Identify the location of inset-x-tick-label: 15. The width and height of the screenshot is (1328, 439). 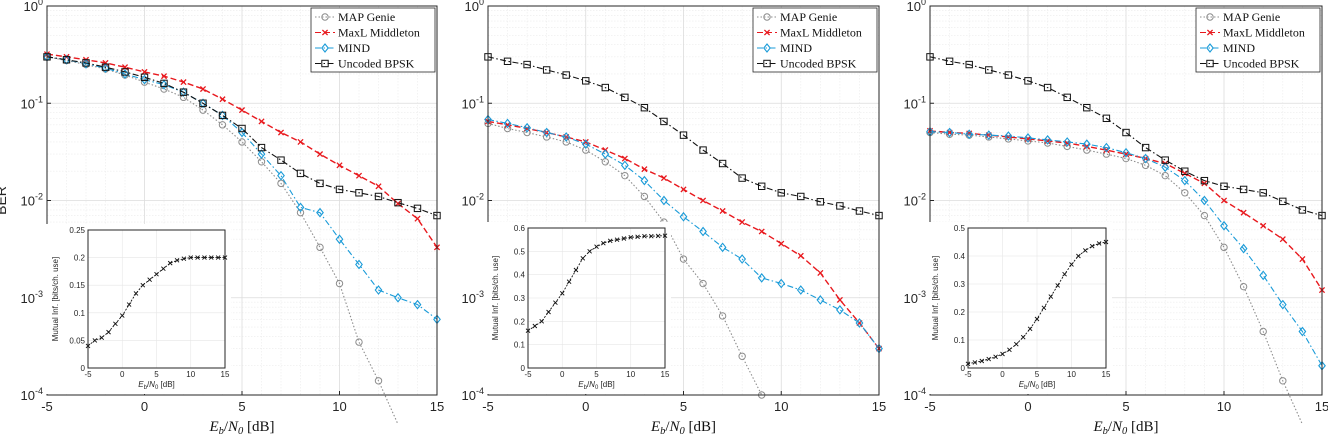
(1106, 374).